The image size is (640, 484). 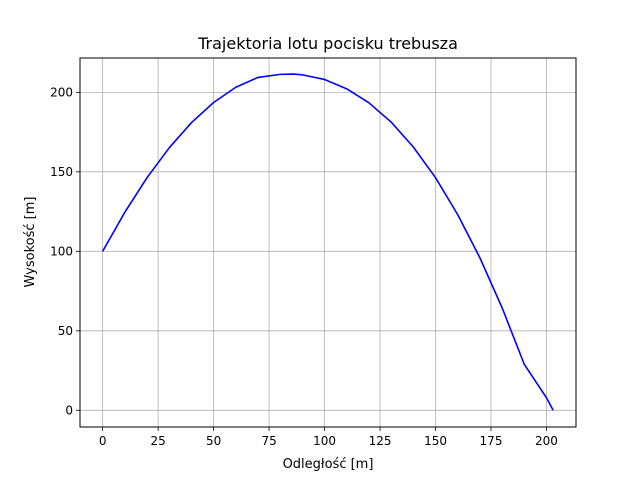 What do you see at coordinates (61, 92) in the screenshot?
I see `y-tick-label: 200` at bounding box center [61, 92].